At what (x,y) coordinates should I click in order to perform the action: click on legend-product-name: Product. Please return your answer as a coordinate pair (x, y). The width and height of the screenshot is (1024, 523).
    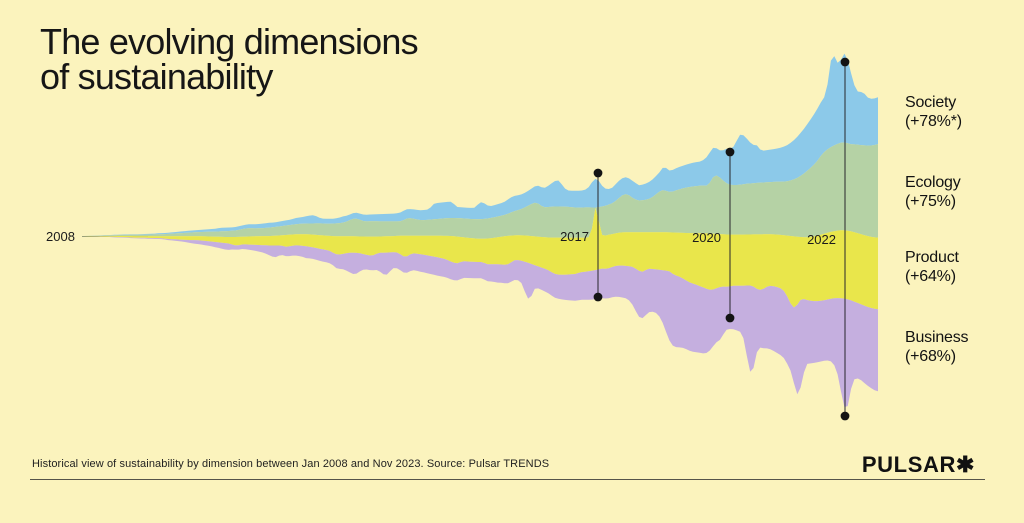
    Looking at the image, I should click on (932, 257).